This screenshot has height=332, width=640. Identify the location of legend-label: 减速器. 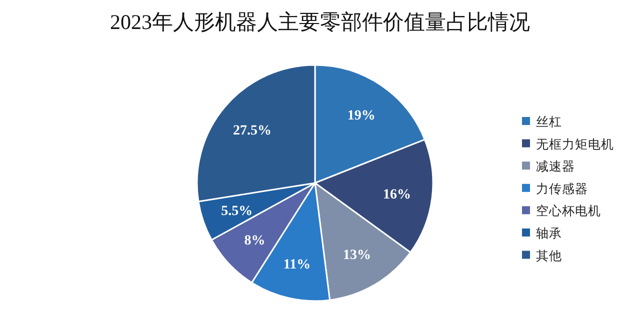
(555, 167).